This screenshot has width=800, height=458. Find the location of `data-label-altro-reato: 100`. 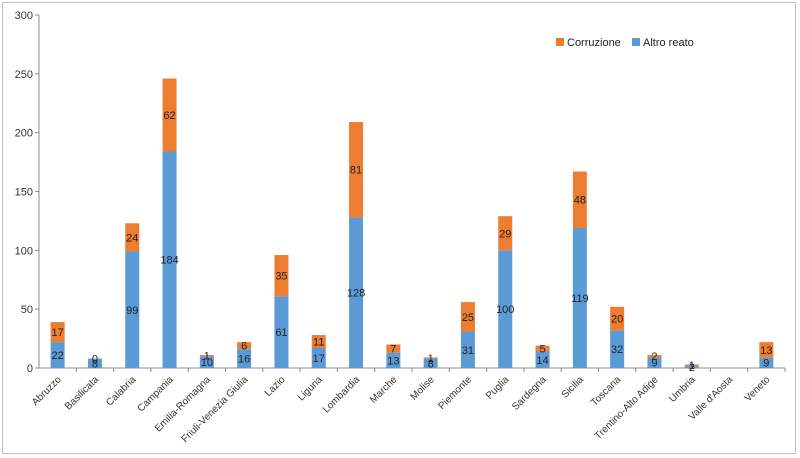

data-label-altro-reato: 100 is located at coordinates (505, 310).